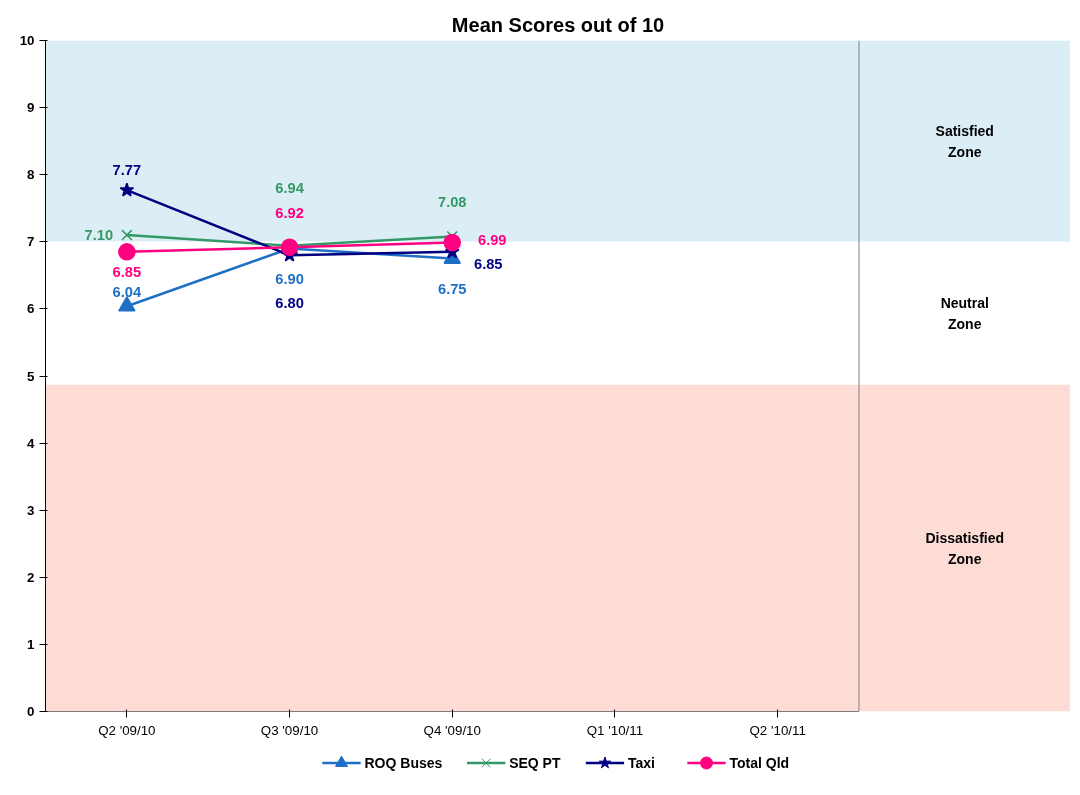 The image size is (1080, 795). I want to click on data-label: 7.77, so click(127, 170).